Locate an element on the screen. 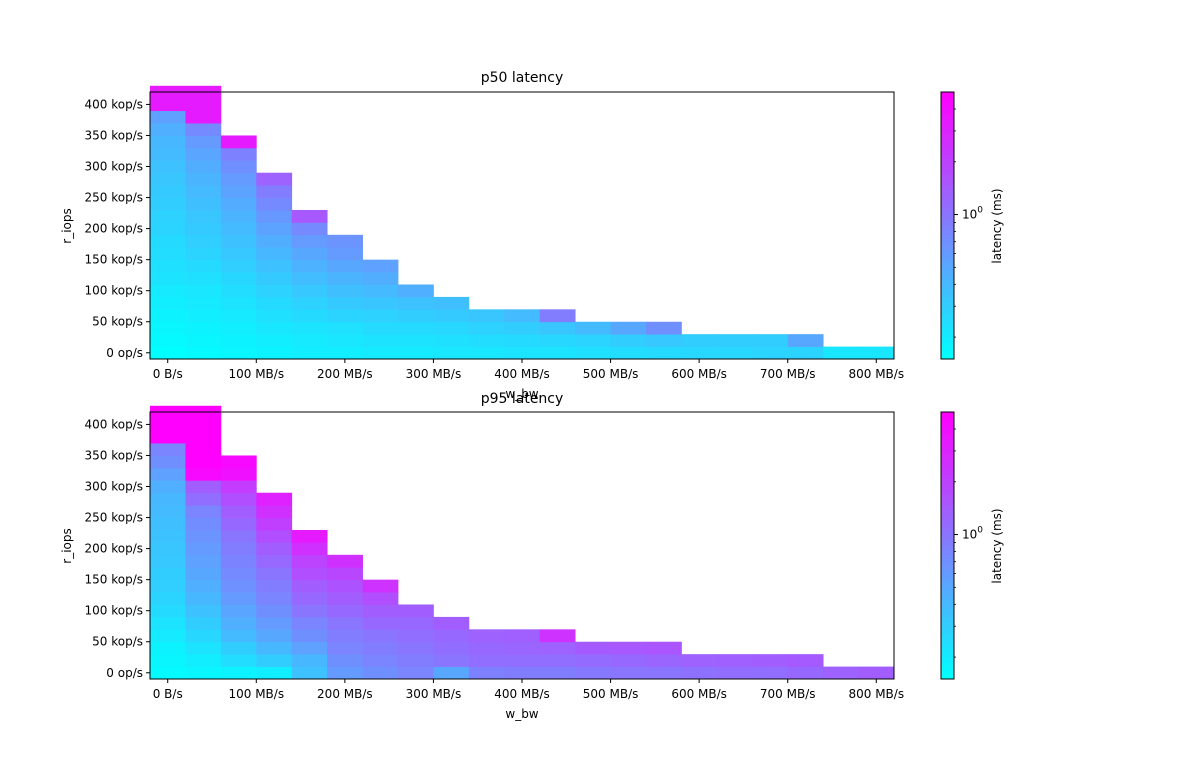 Image resolution: width=1200 pixels, height=763 pixels. x-tick-label: 200 MB/s is located at coordinates (345, 694).